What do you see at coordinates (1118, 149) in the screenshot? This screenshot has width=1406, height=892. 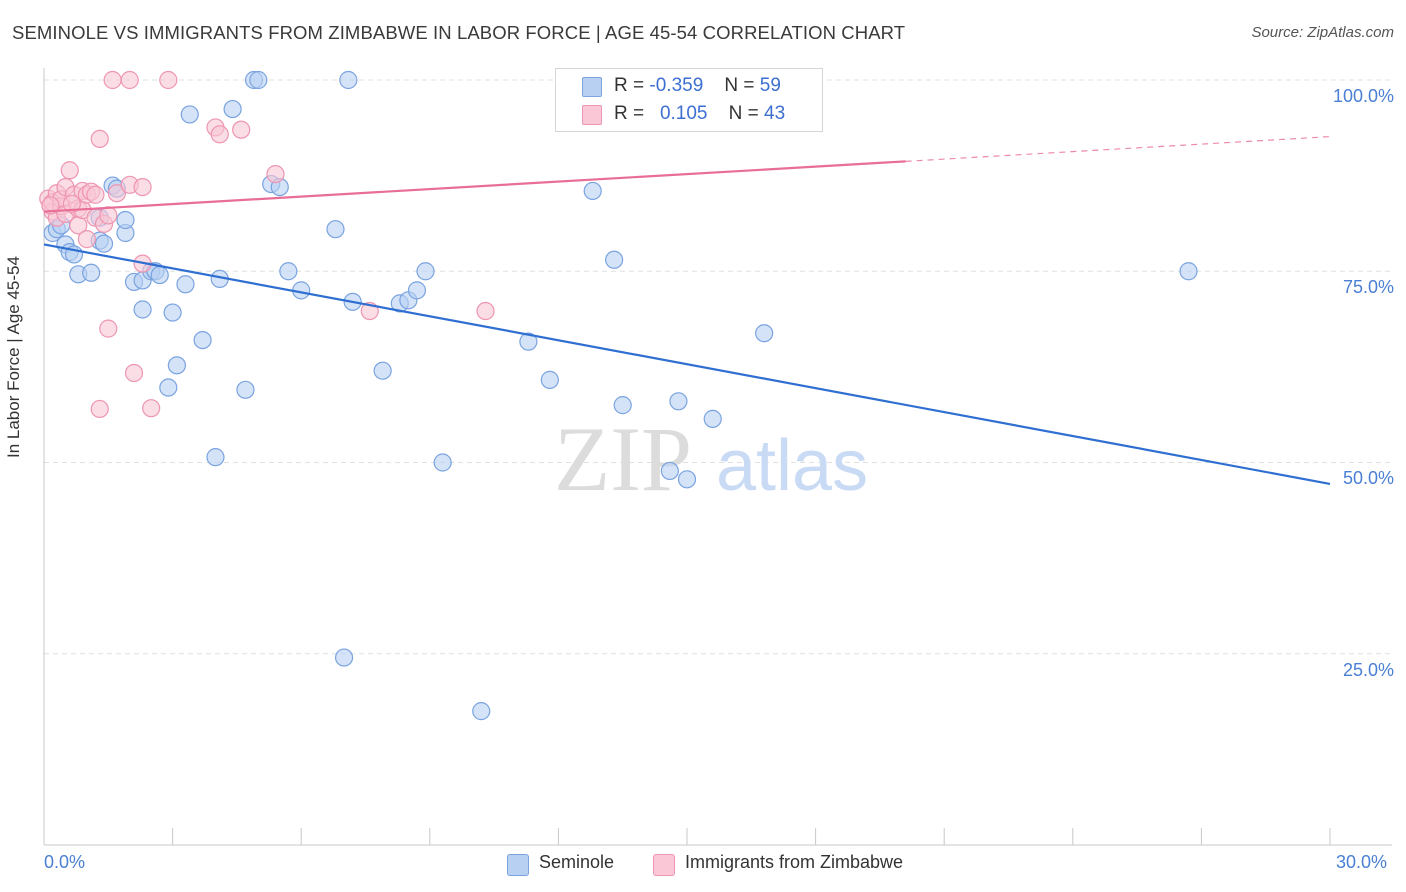 I see `zimbabwe-trend-extension` at bounding box center [1118, 149].